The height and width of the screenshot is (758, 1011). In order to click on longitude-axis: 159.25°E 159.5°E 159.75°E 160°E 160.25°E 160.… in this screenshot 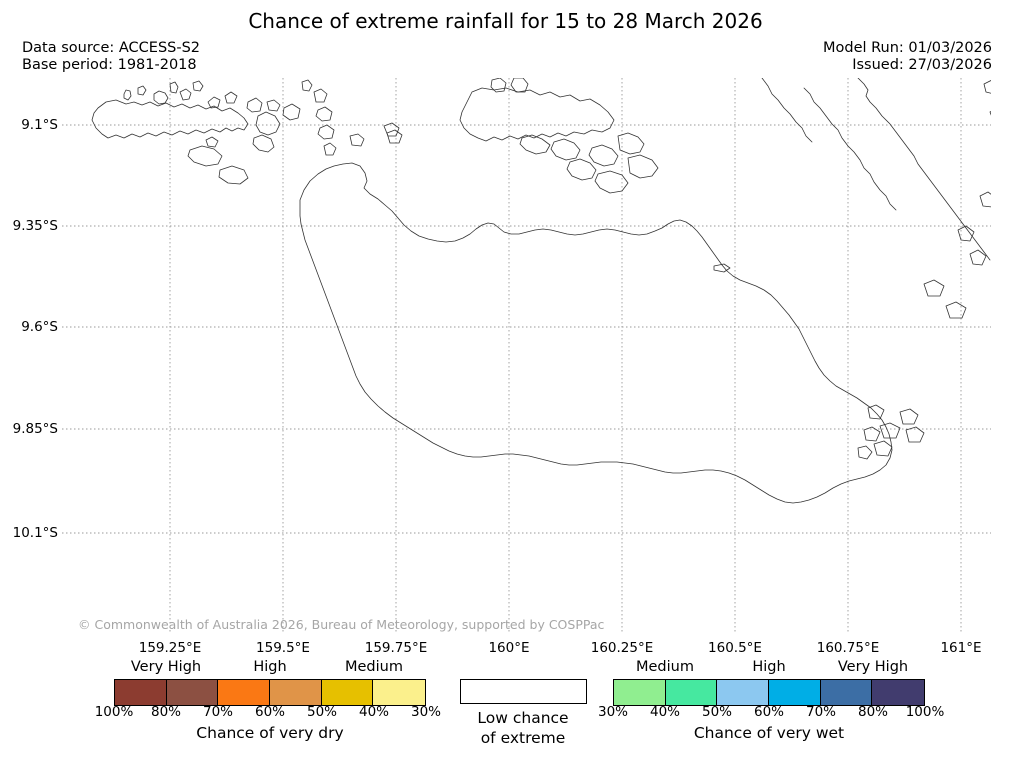, I will do `click(526, 650)`.